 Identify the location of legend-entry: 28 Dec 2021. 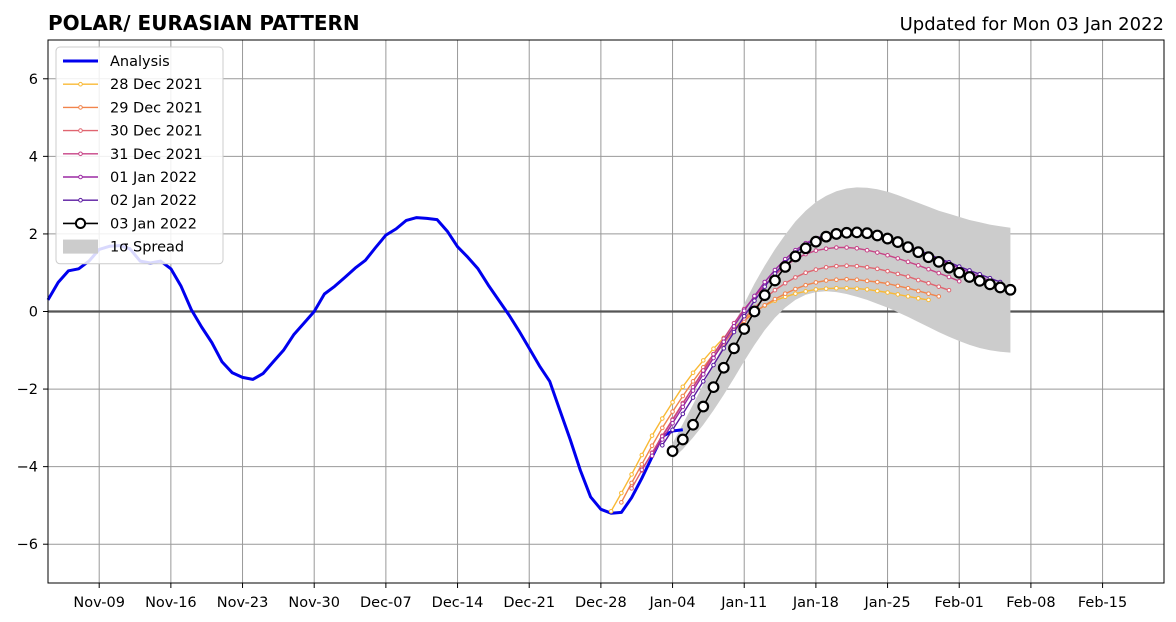
(133, 85).